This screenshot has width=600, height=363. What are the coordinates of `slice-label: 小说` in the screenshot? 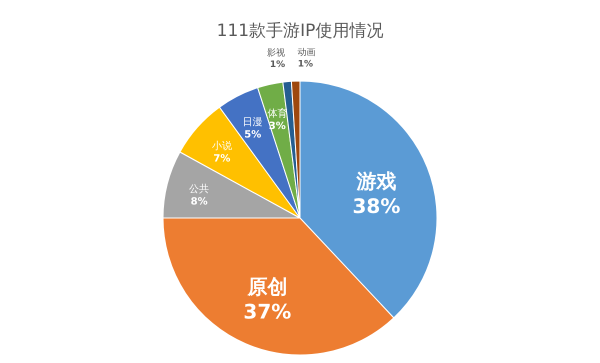 It's located at (222, 146).